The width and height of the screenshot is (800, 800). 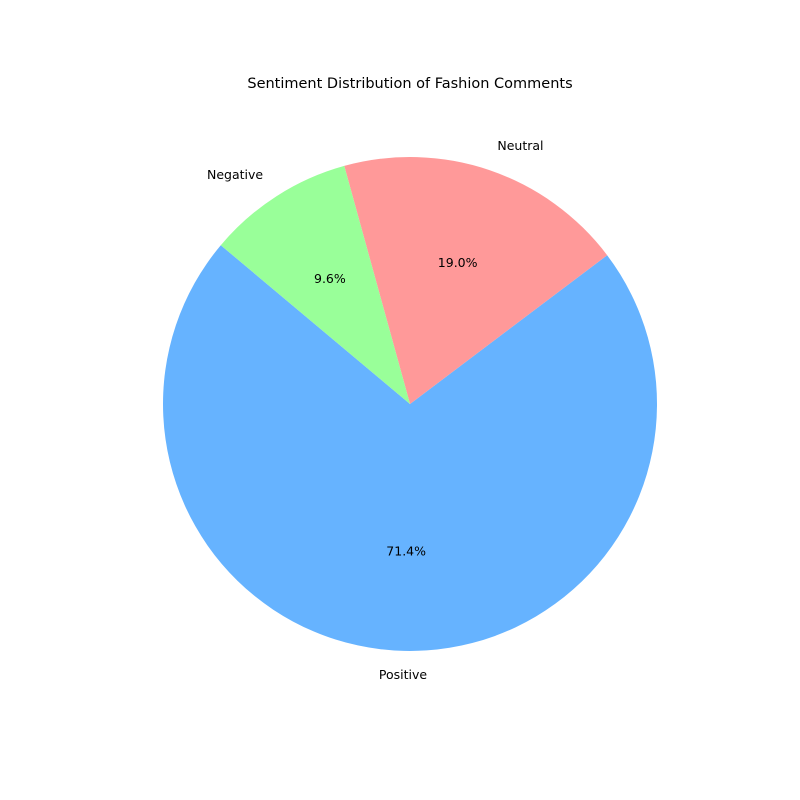 I want to click on slice-label-positive: Positive, so click(x=403, y=674).